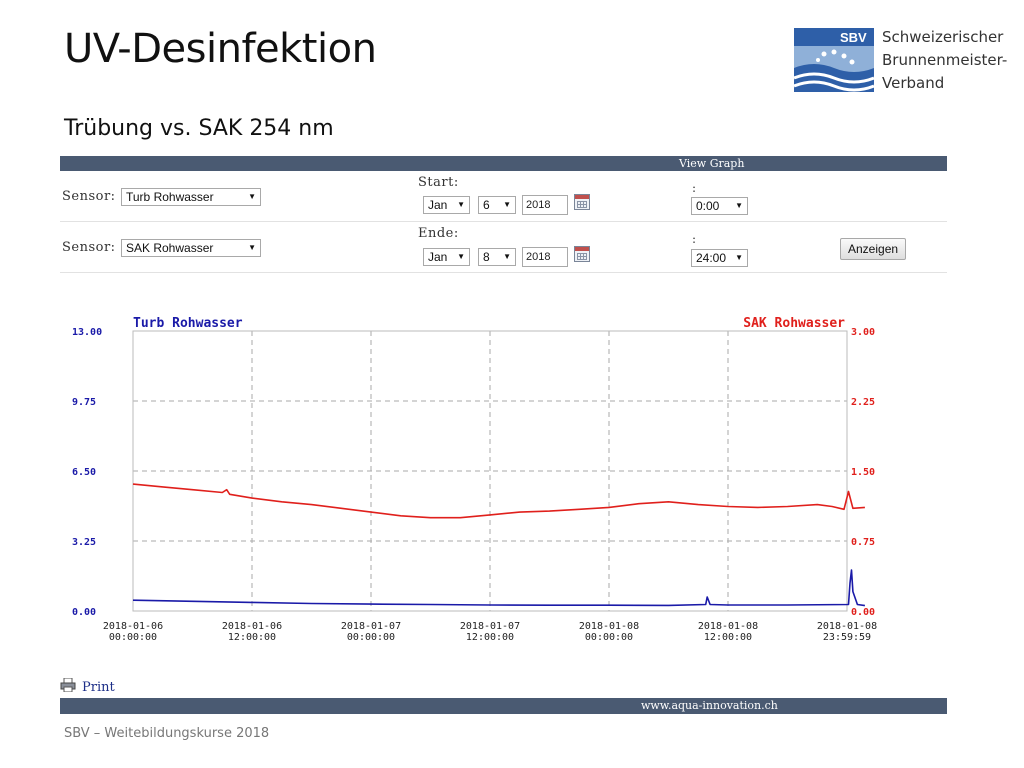  Describe the element at coordinates (503, 706) in the screenshot. I see `panel-footer-bar: www.aqua-innovation.ch` at that location.